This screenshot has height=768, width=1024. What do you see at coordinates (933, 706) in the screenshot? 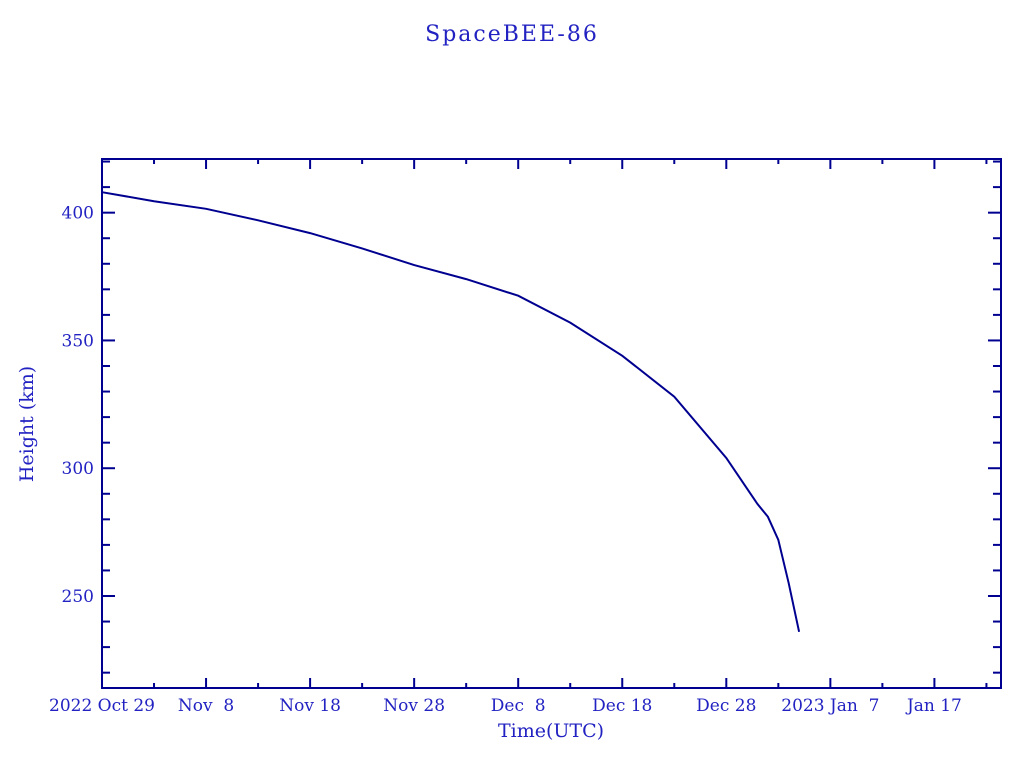
I see `x-tick-label: Jan 17` at bounding box center [933, 706].